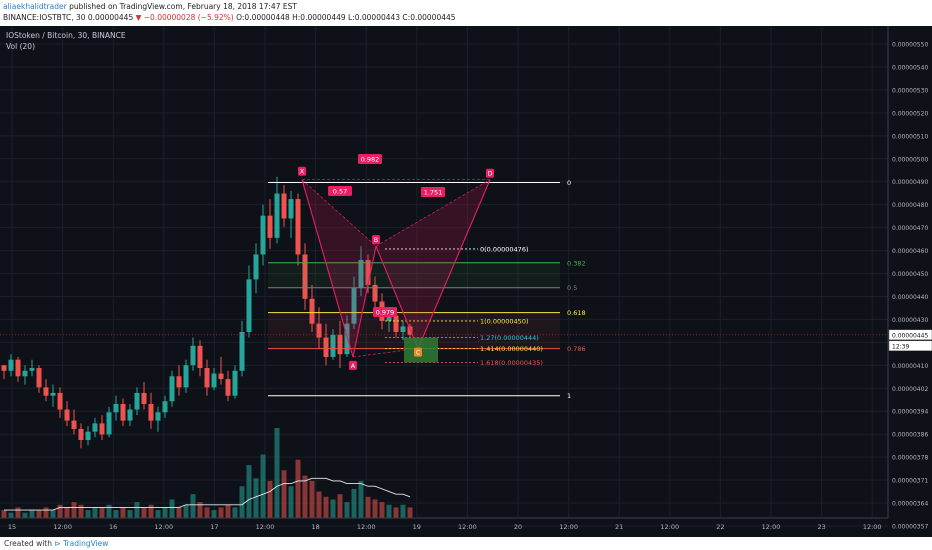 Image resolution: width=932 pixels, height=550 pixels. I want to click on axis-panel, so click(910, 281).